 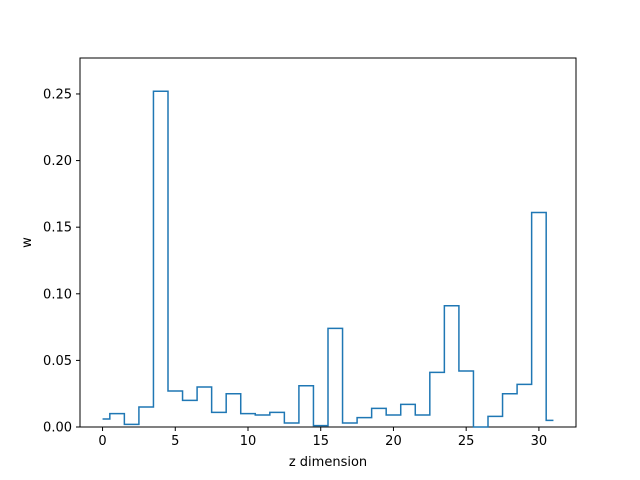 I want to click on x-tick-label: 30, so click(x=539, y=441).